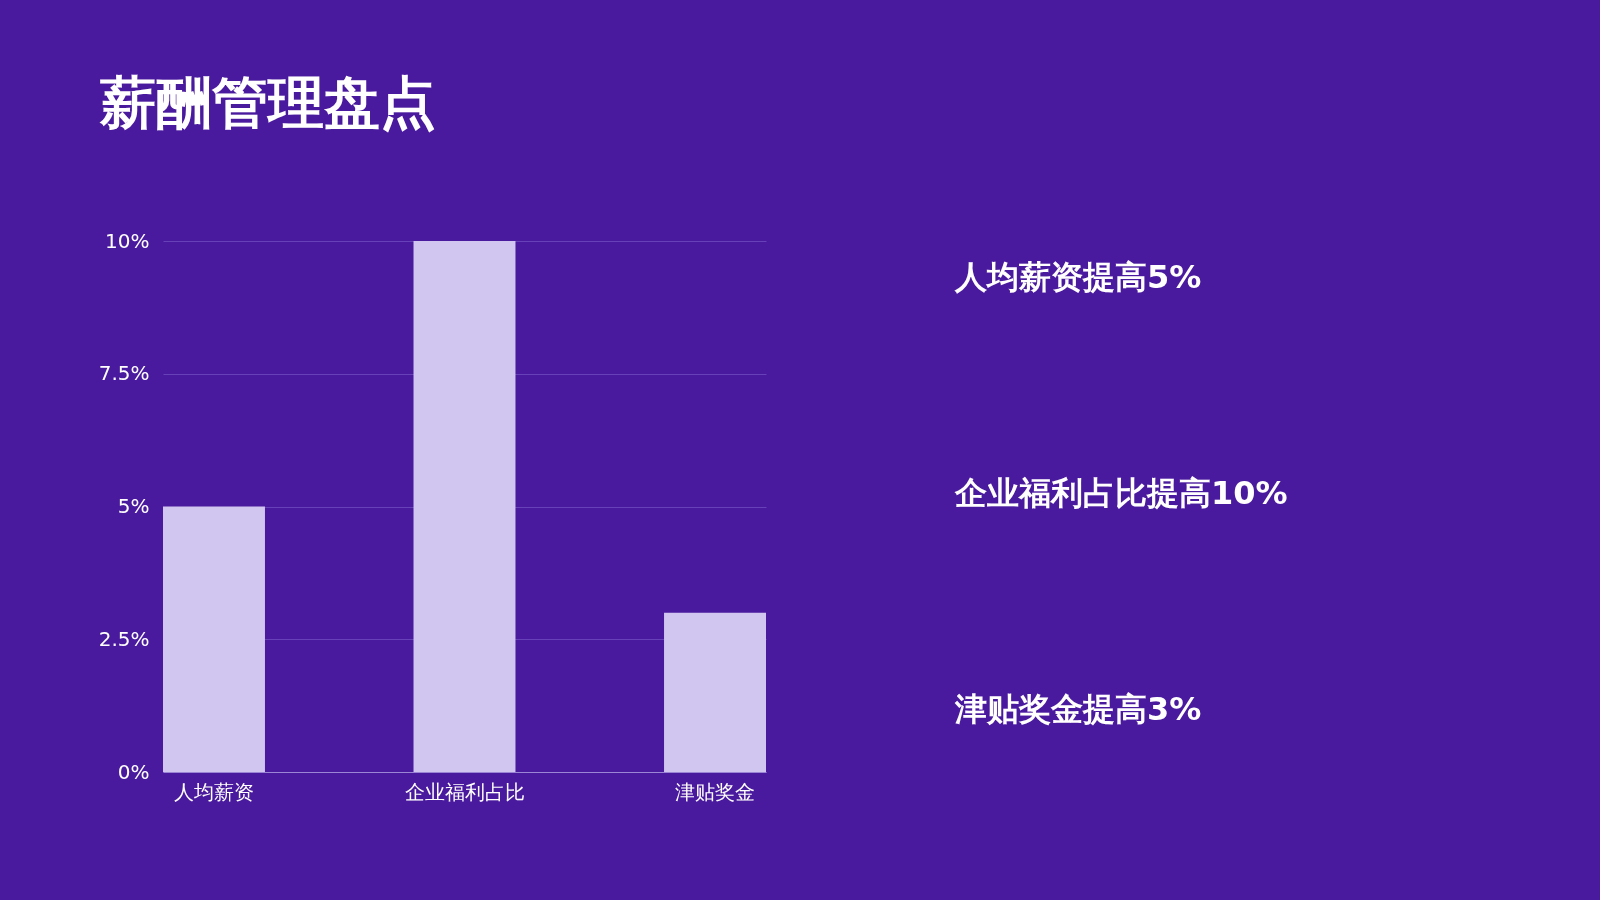 This screenshot has width=1600, height=900. What do you see at coordinates (213, 791) in the screenshot?
I see `x-tick-label: 人均薪资` at bounding box center [213, 791].